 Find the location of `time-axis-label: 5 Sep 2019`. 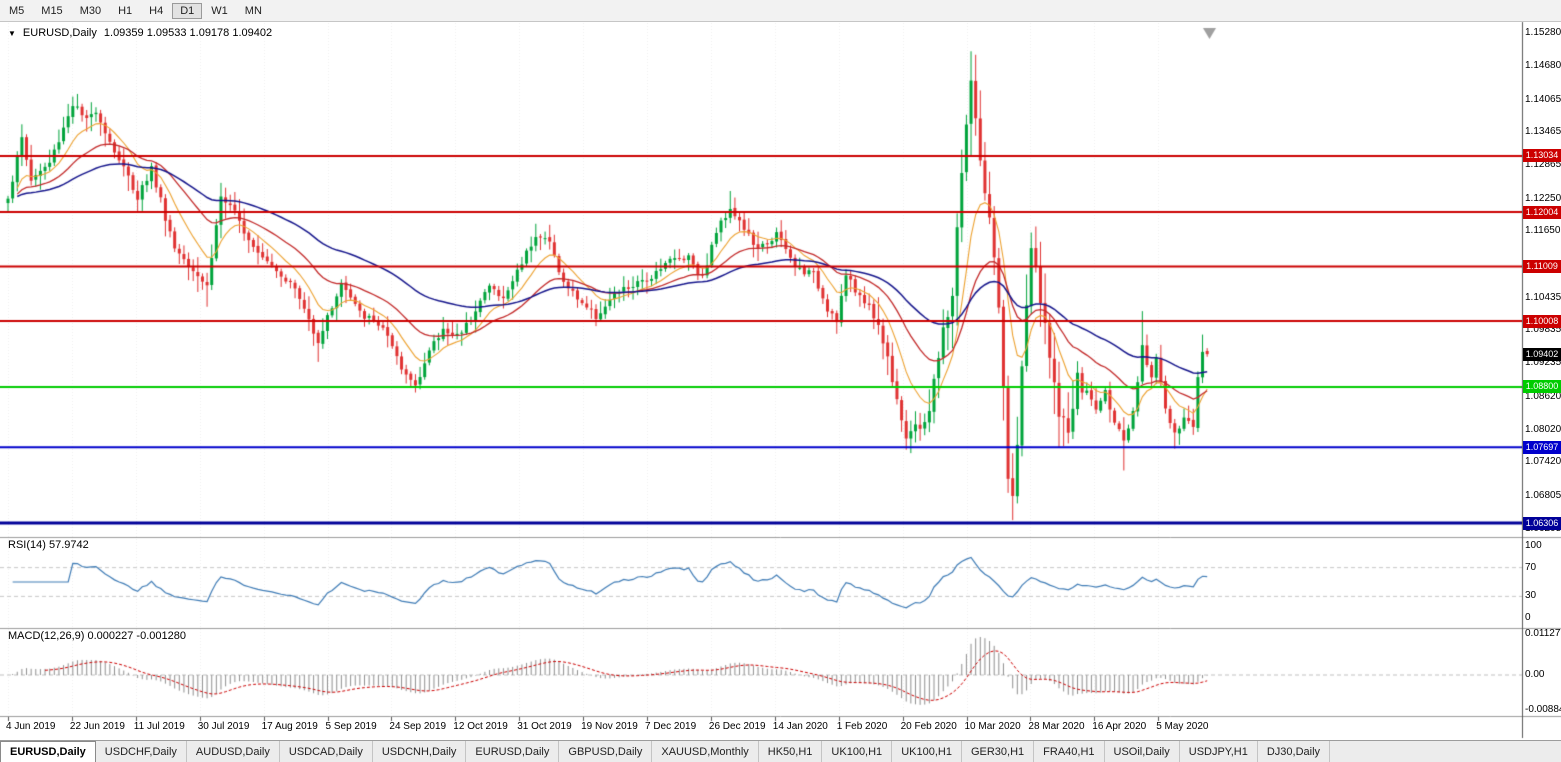

time-axis-label: 5 Sep 2019 is located at coordinates (351, 726).